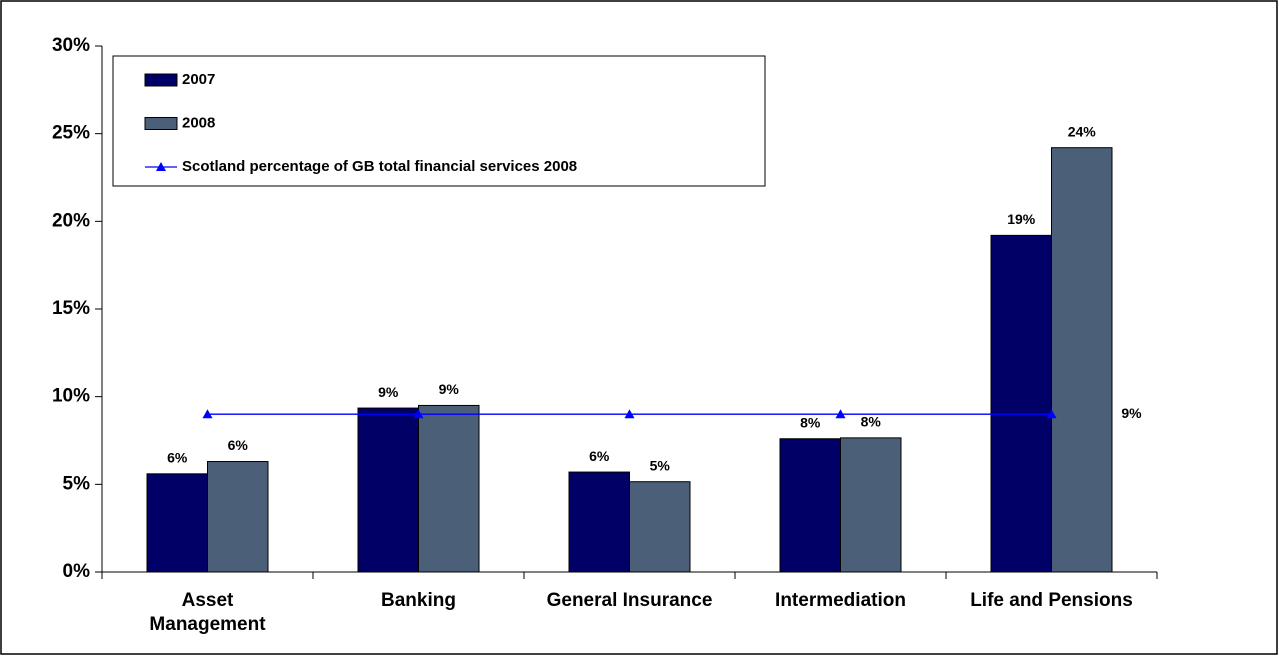 This screenshot has width=1279, height=656. I want to click on y-tick-label: 30%, so click(71, 45).